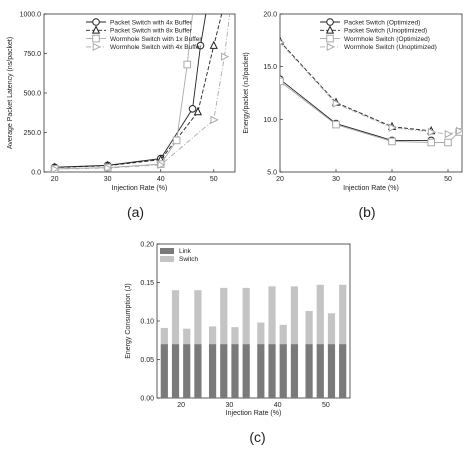 This screenshot has width=474, height=454. Describe the element at coordinates (270, 120) in the screenshot. I see `y-tick-label: 10.0` at that location.